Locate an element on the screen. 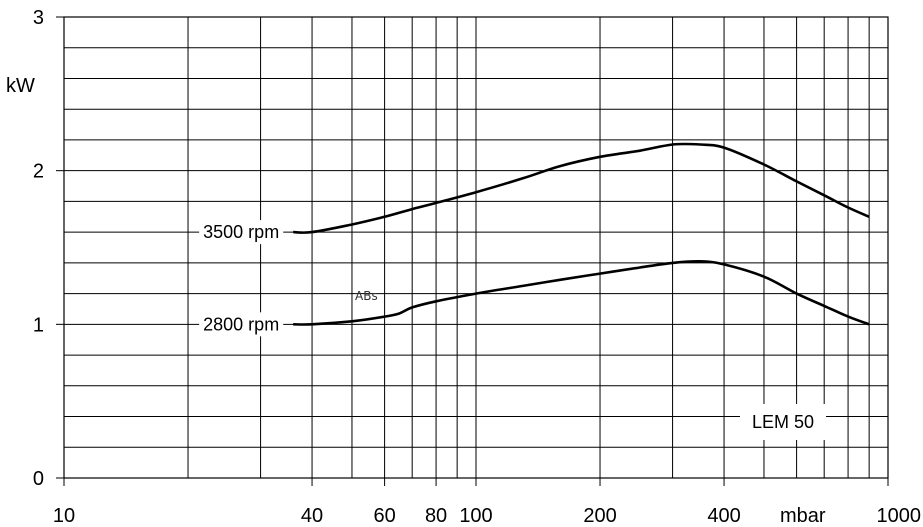  y-tick-label: 1 is located at coordinates (38, 325).